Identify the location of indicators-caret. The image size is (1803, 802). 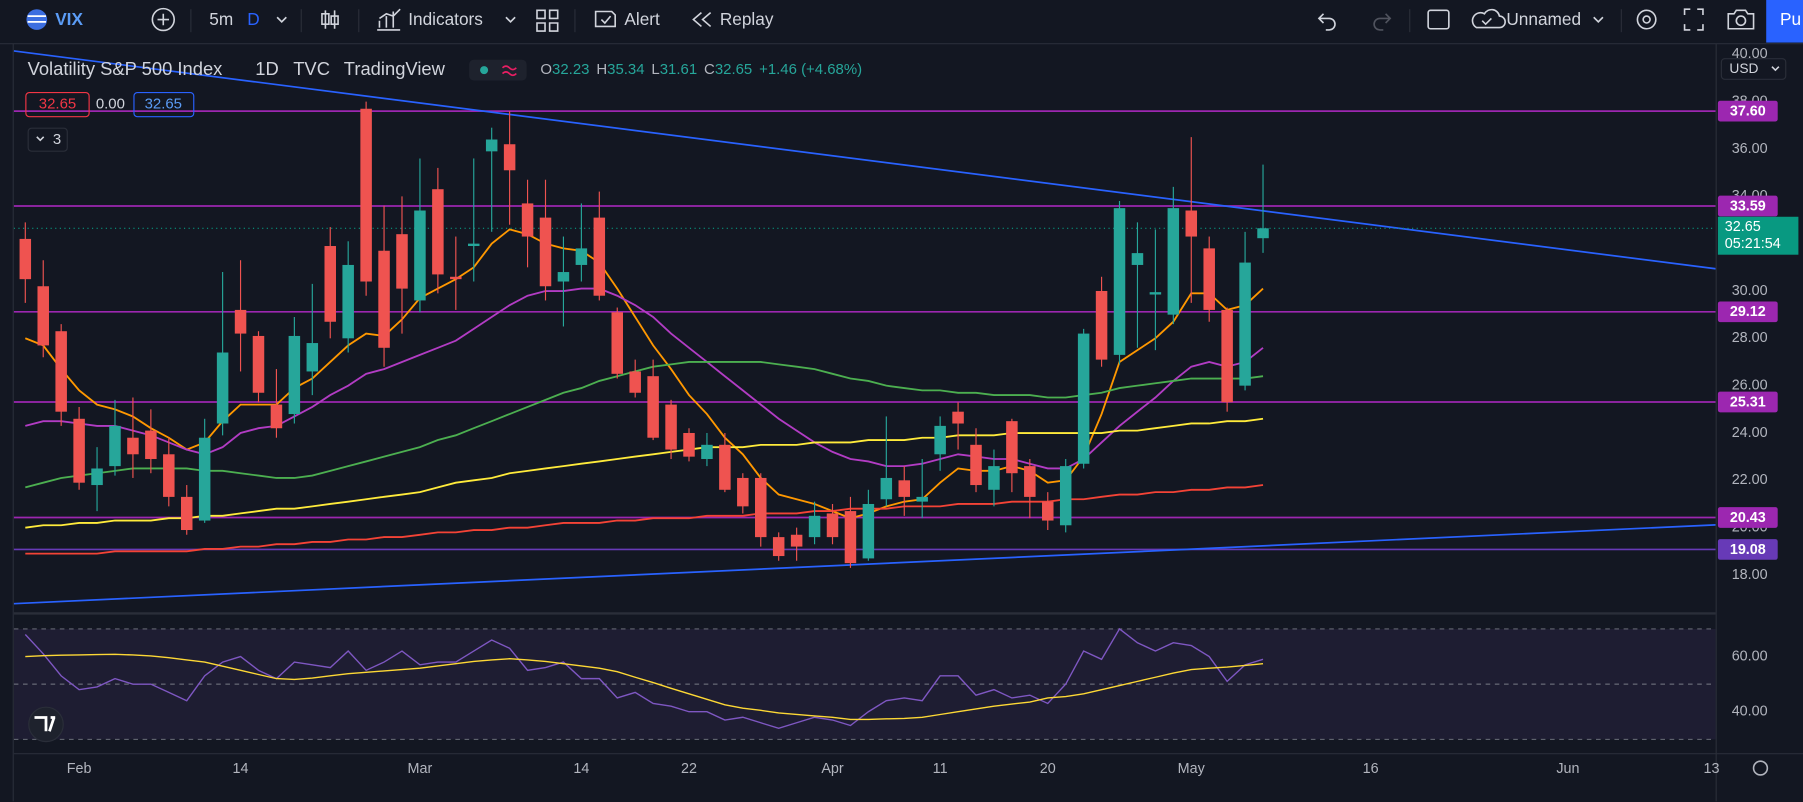
(510, 19).